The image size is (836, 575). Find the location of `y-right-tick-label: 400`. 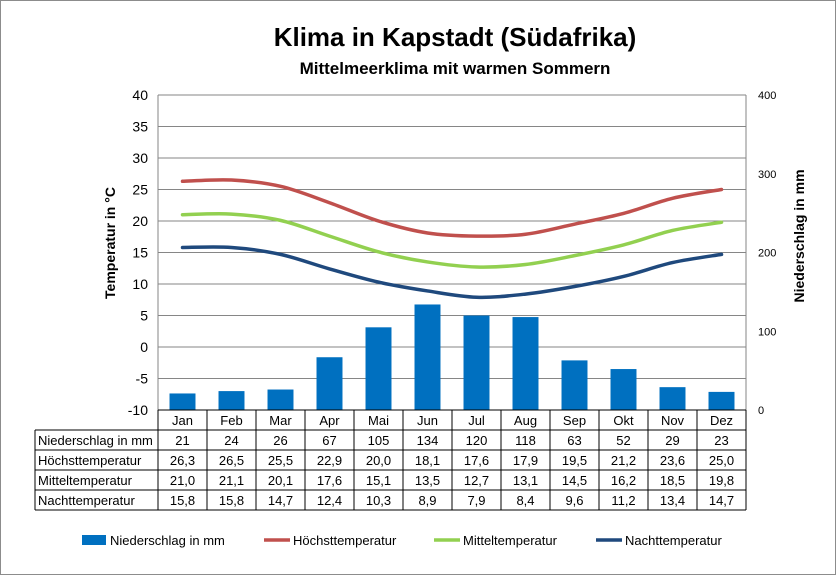

y-right-tick-label: 400 is located at coordinates (767, 96).